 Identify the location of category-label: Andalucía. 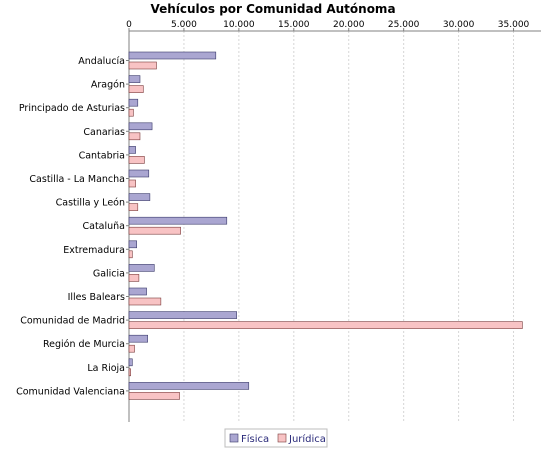
(101, 61).